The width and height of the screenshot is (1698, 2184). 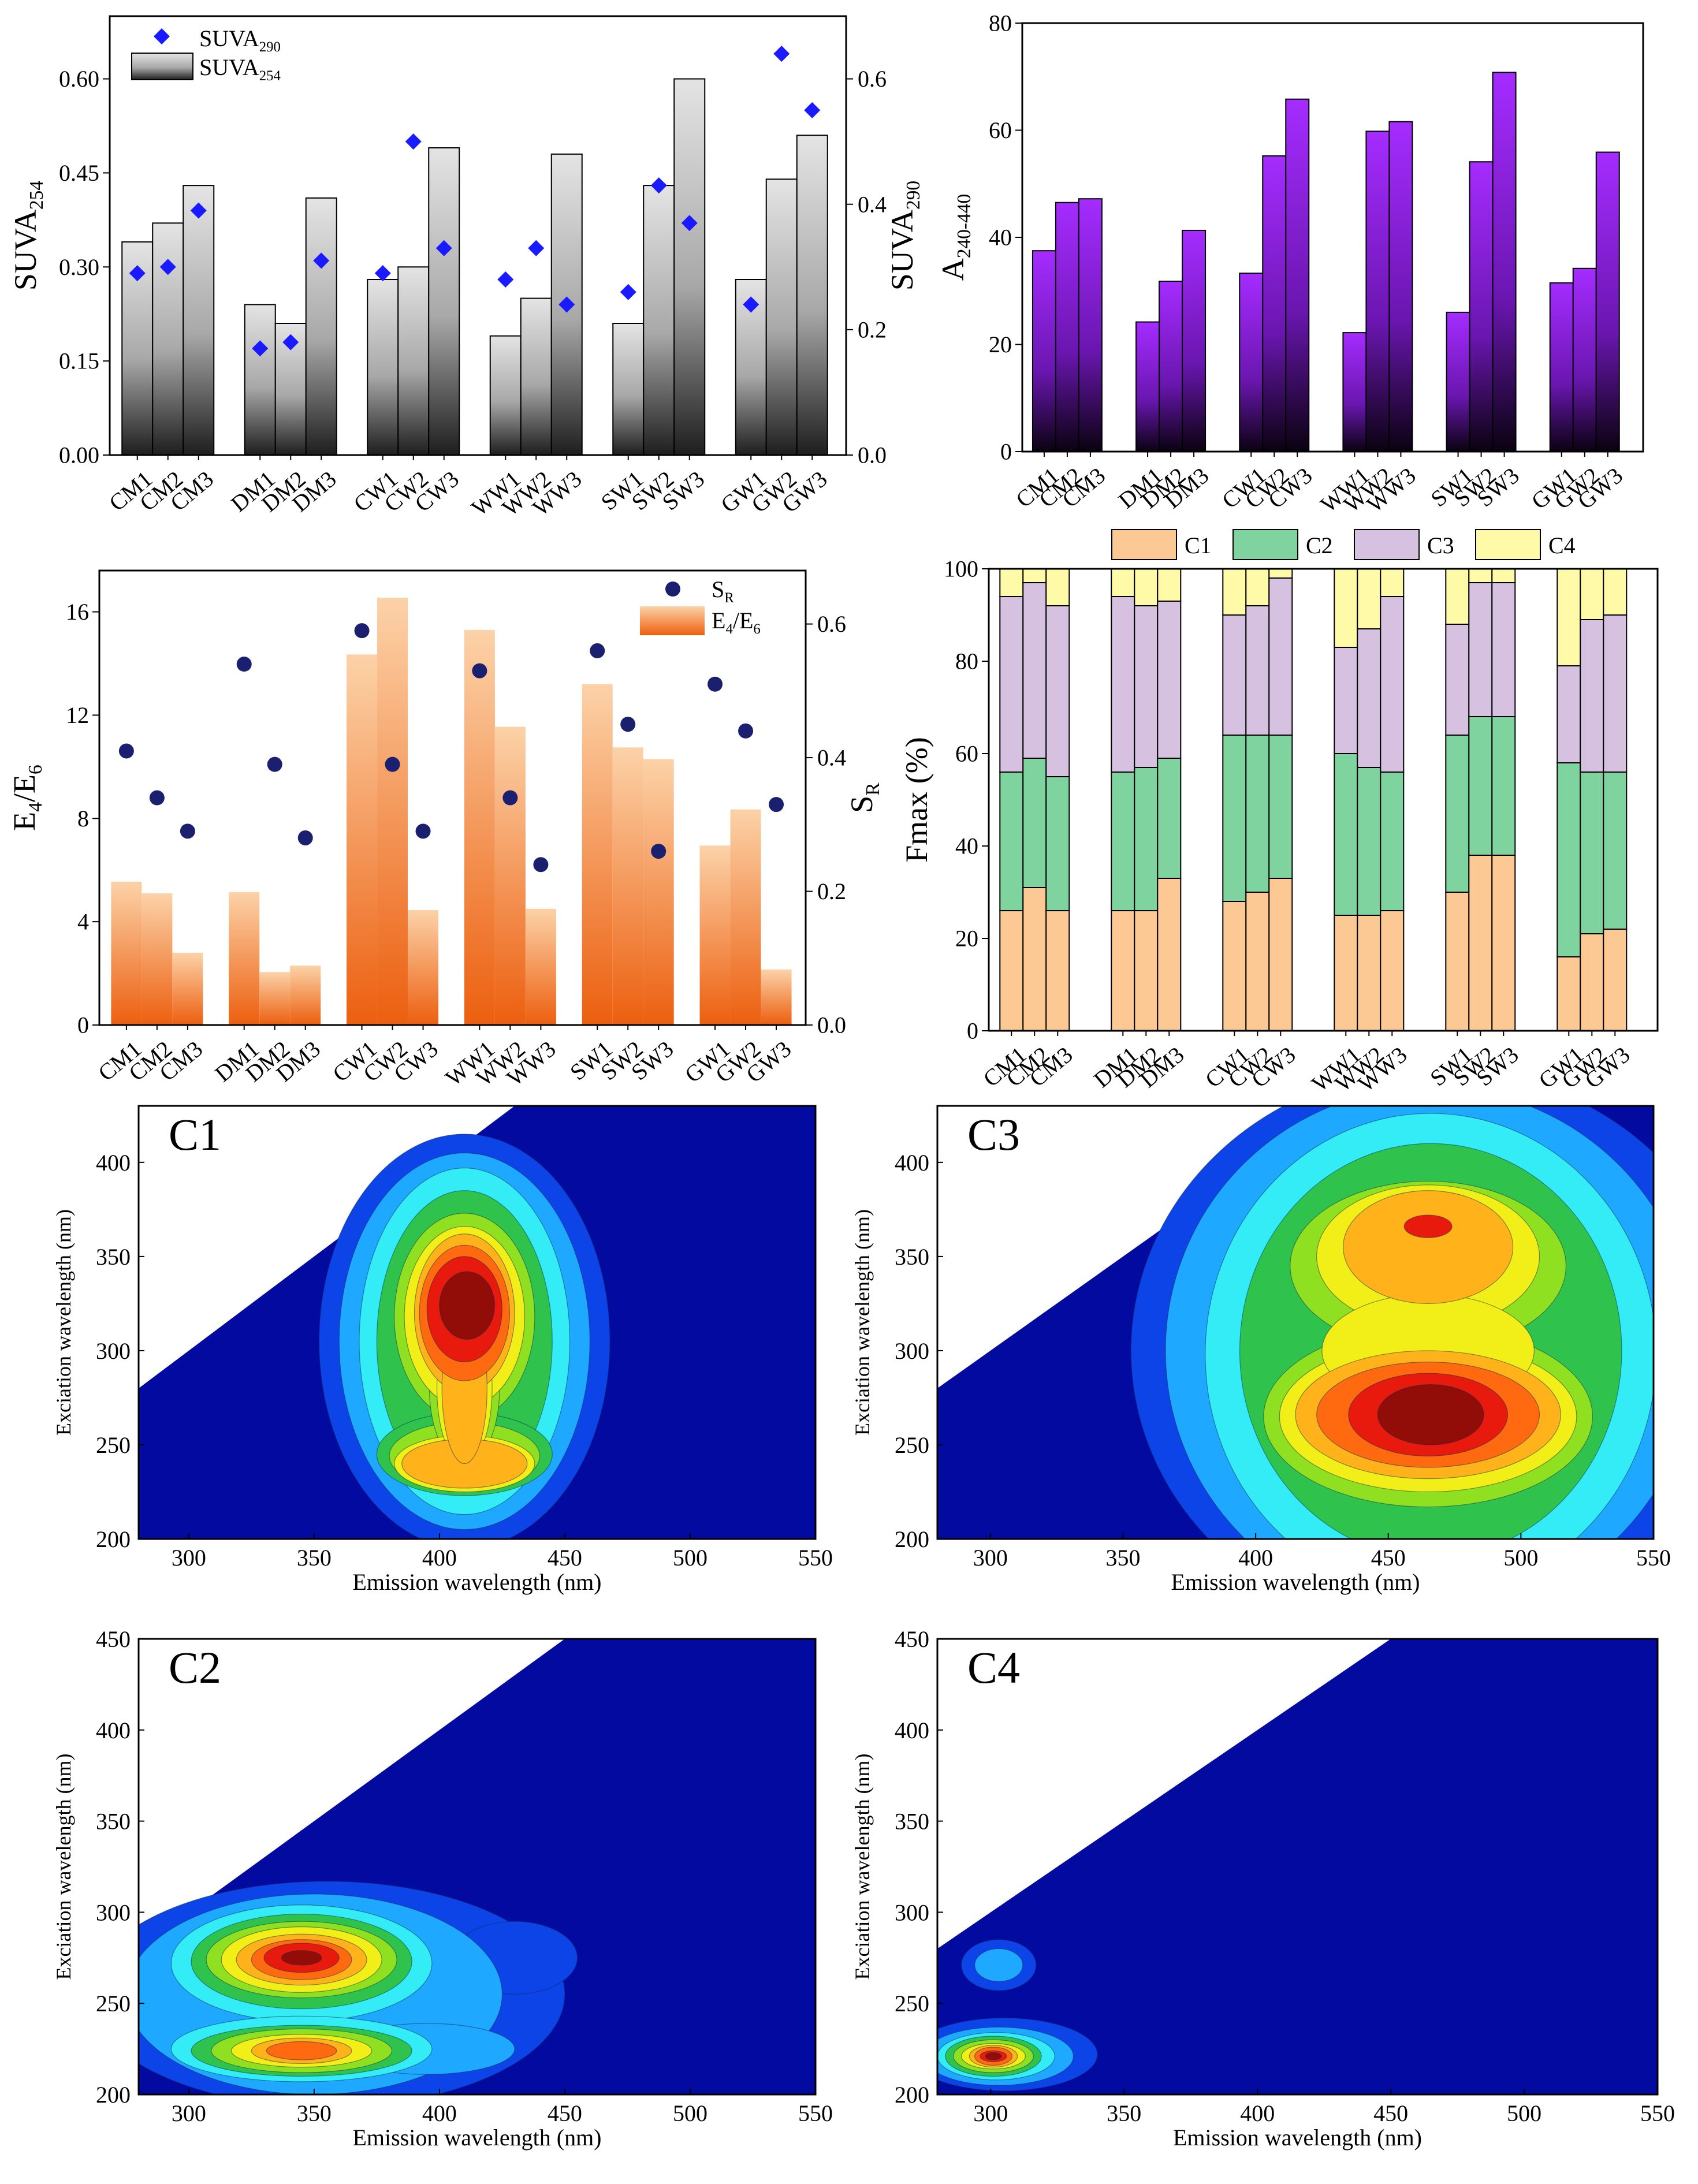 What do you see at coordinates (912, 1539) in the screenshot?
I see `y-tick-label: 200` at bounding box center [912, 1539].